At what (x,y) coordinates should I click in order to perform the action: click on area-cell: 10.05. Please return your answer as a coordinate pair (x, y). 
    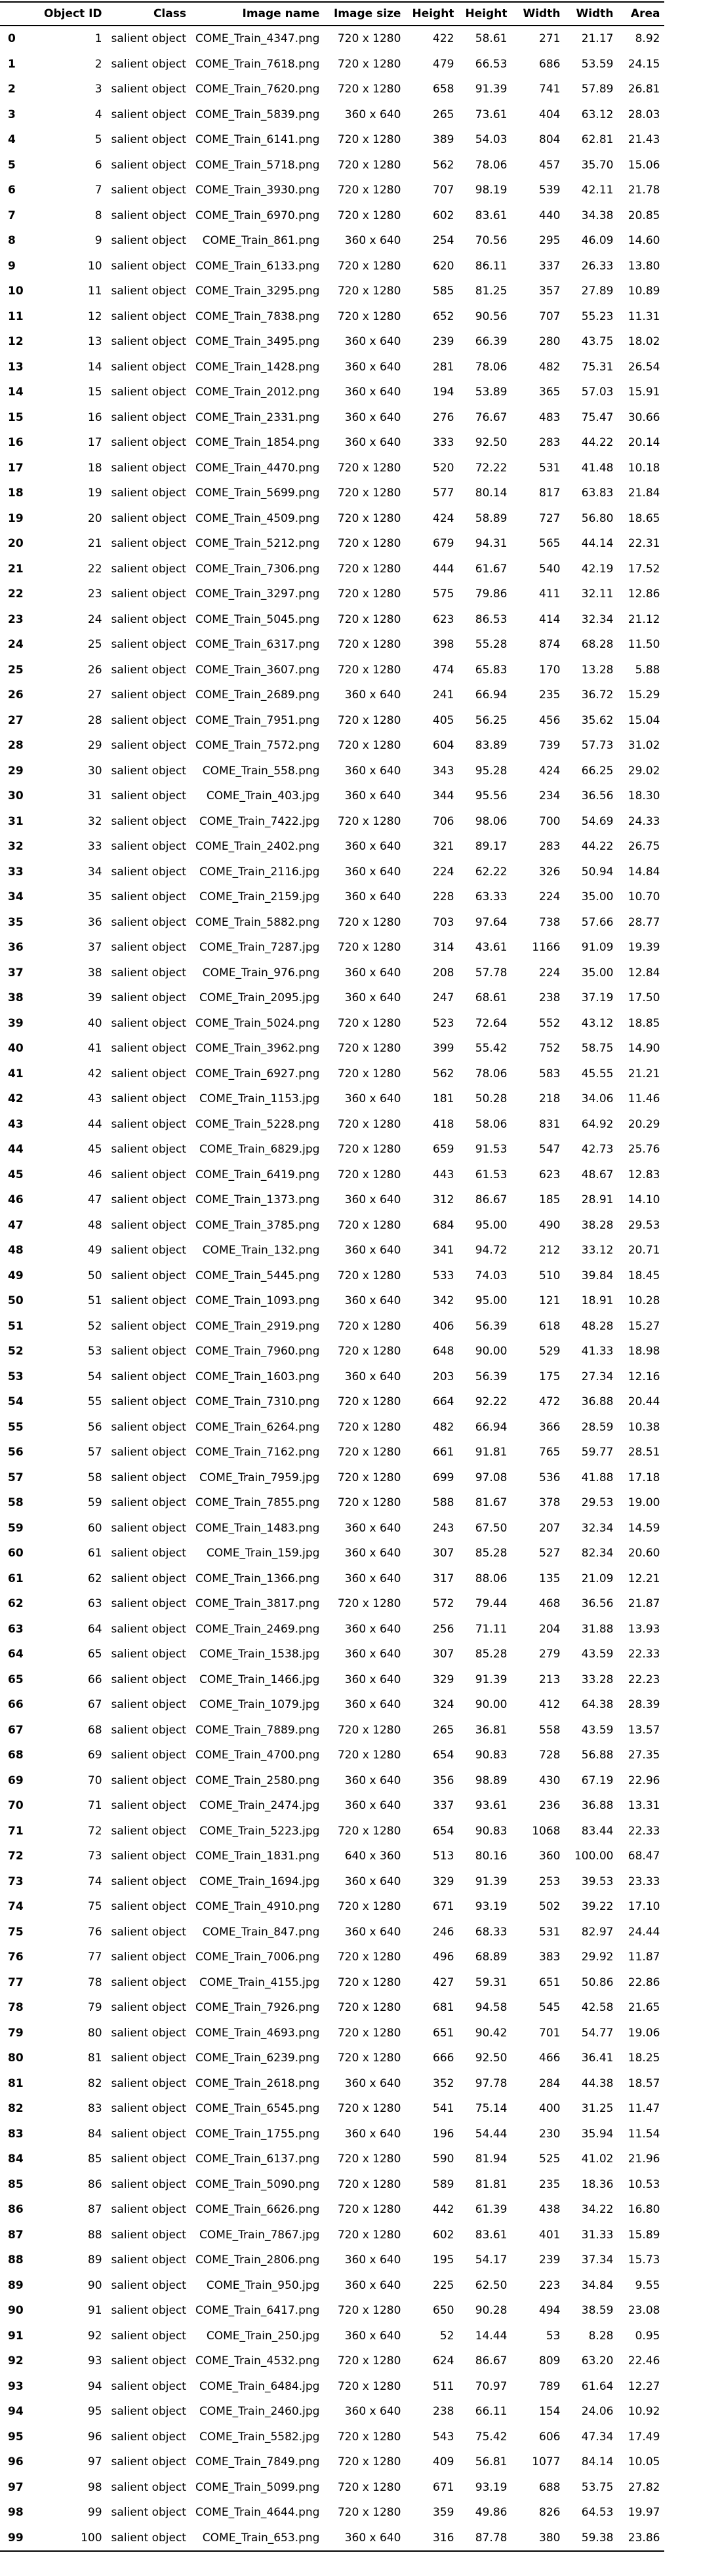
    Looking at the image, I should click on (644, 2461).